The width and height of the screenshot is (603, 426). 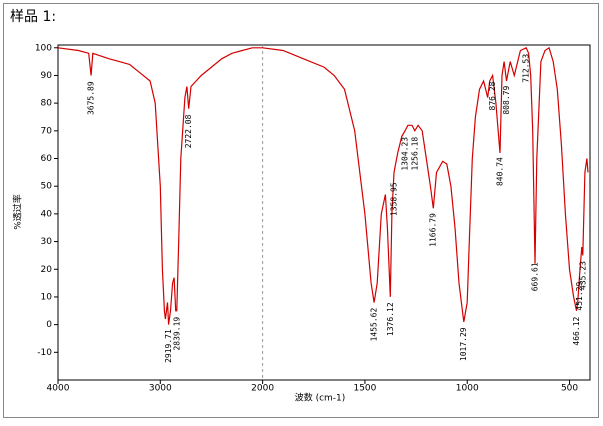 I want to click on peak-label: 1358.95, so click(x=393, y=199).